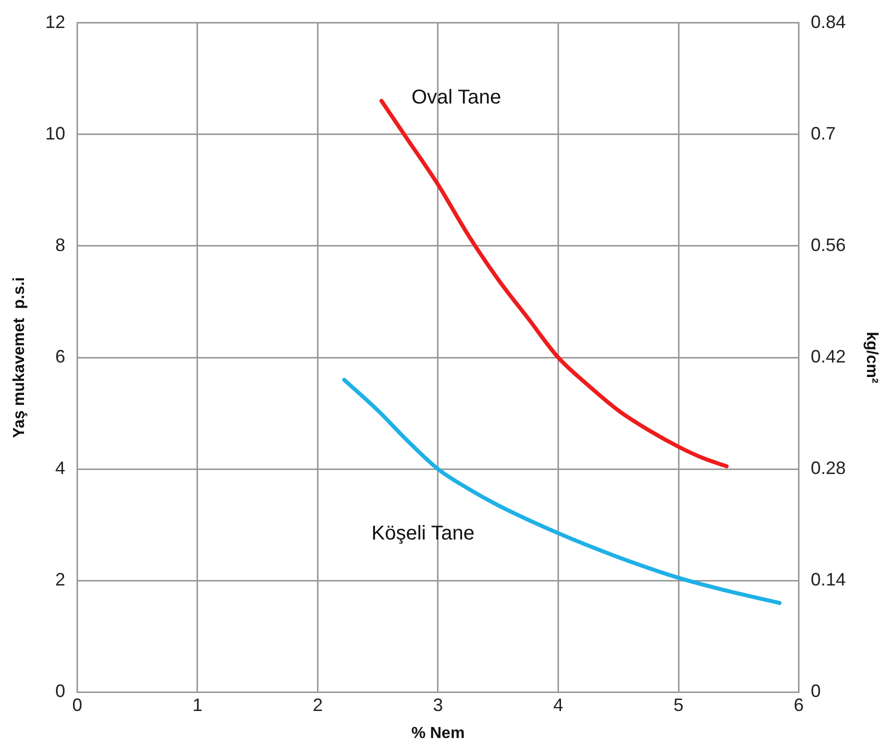 The image size is (895, 751). Describe the element at coordinates (828, 356) in the screenshot. I see `y2-tick-label: 0.42` at that location.